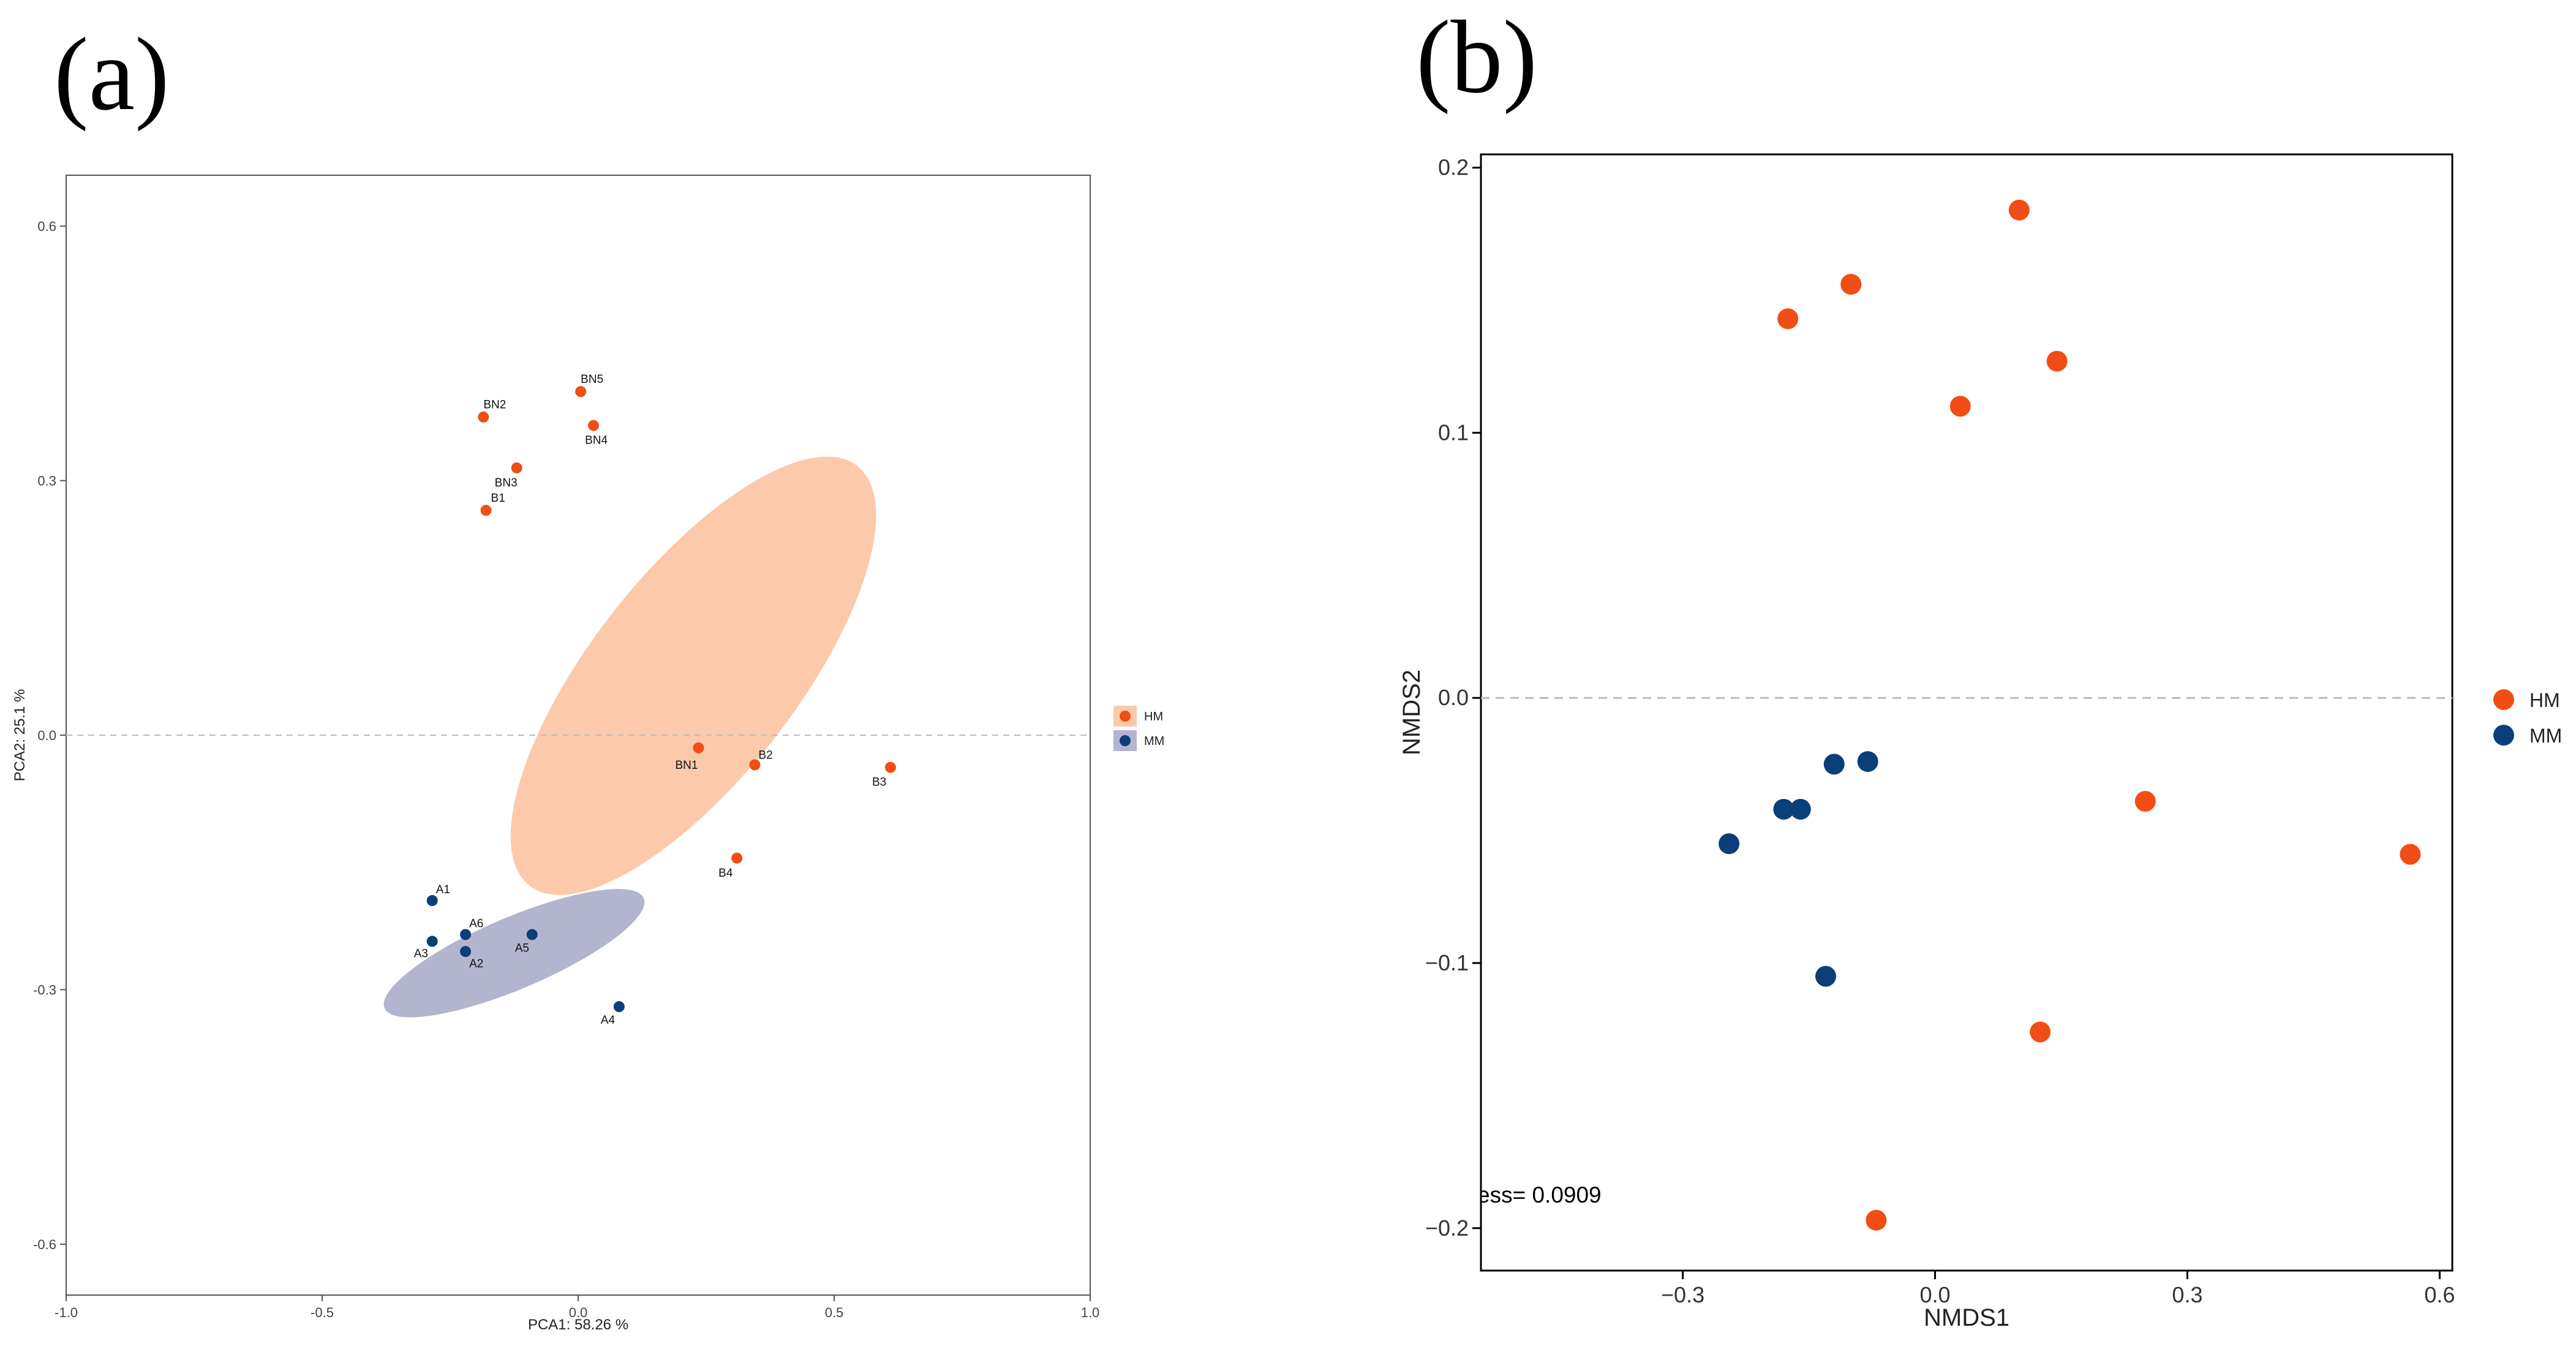 The height and width of the screenshot is (1349, 2576). Describe the element at coordinates (443, 889) in the screenshot. I see `pca-point-label: A1` at that location.